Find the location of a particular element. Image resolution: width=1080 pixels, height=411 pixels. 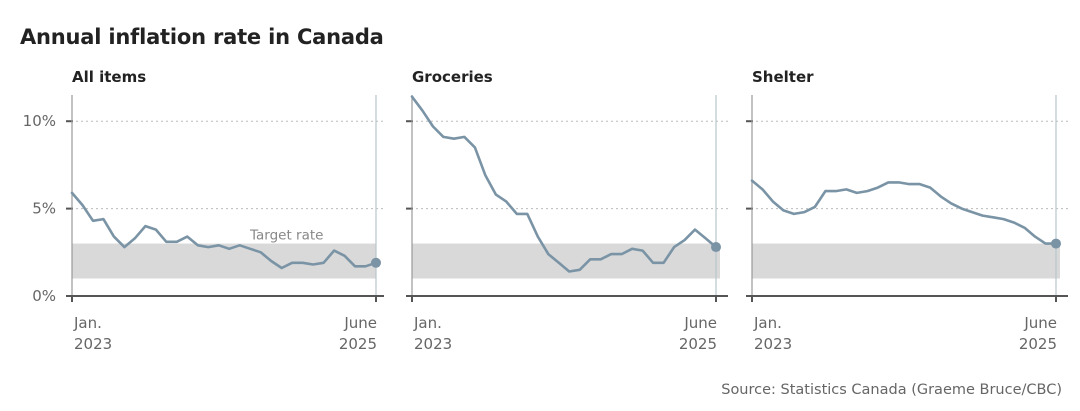

y-tick-label: 10% is located at coordinates (39, 121).